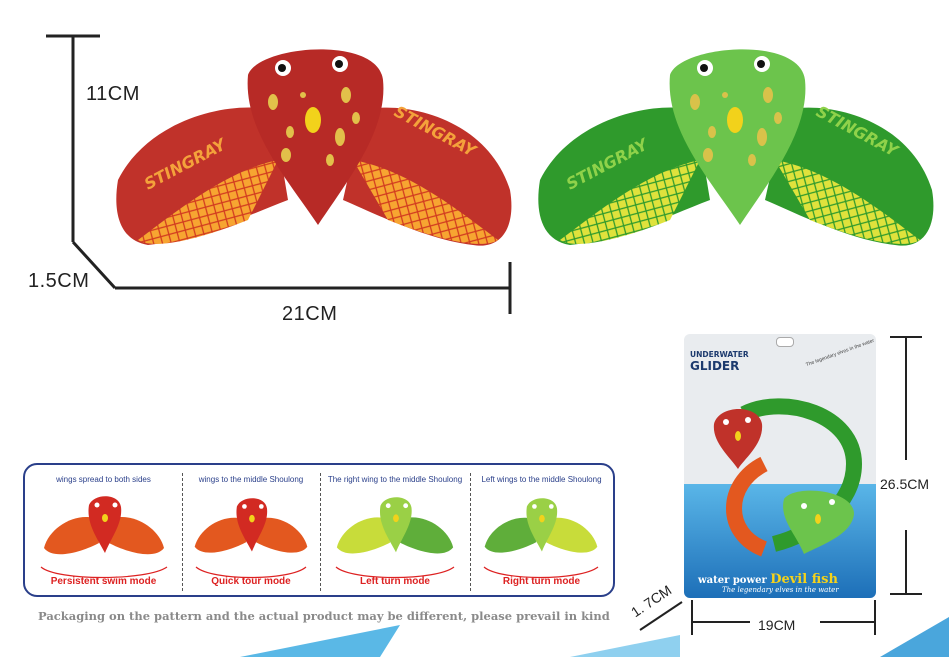 Image resolution: width=949 pixels, height=657 pixels. I want to click on thickness-label: 1.5CM, so click(59, 281).